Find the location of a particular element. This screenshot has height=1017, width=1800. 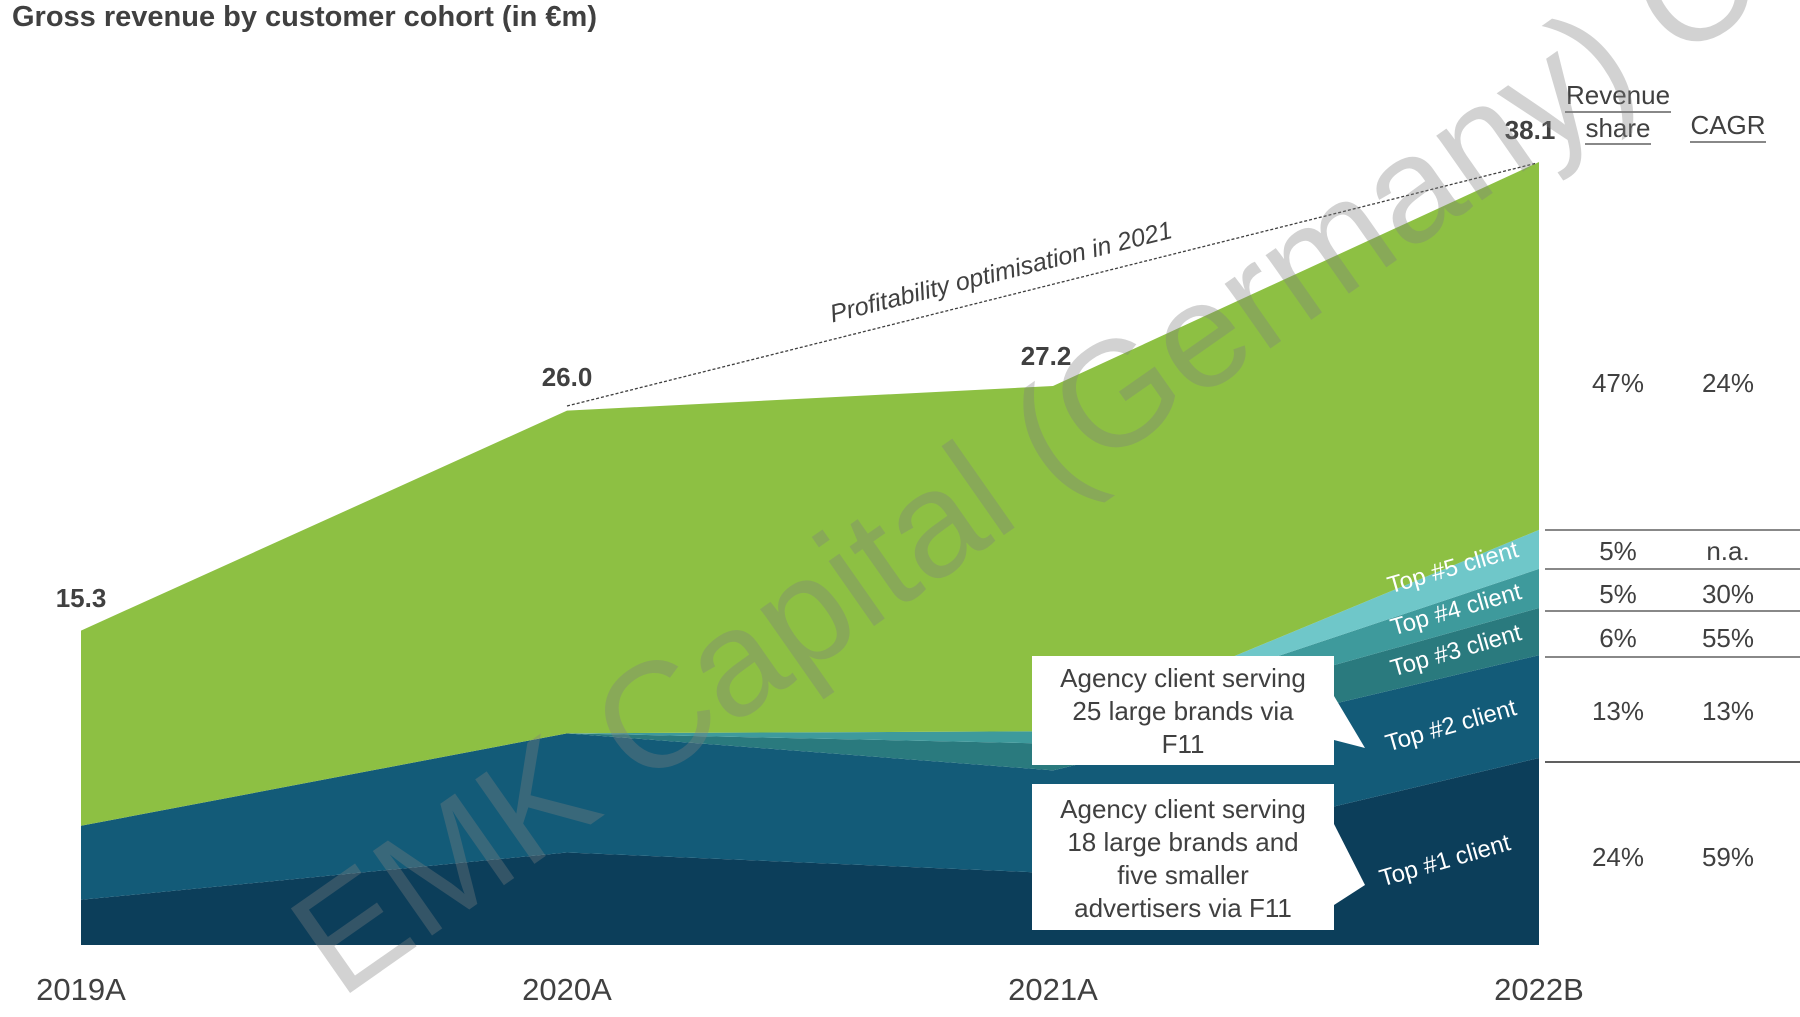

x-axis-ticks: 2019A 2020A 2021A 2022B is located at coordinates (810, 989).